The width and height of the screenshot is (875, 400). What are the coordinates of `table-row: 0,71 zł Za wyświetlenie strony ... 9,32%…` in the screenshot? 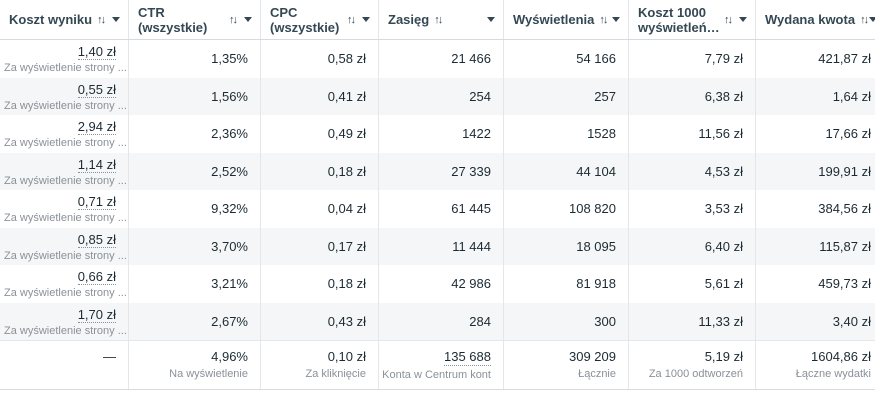 It's located at (437, 209).